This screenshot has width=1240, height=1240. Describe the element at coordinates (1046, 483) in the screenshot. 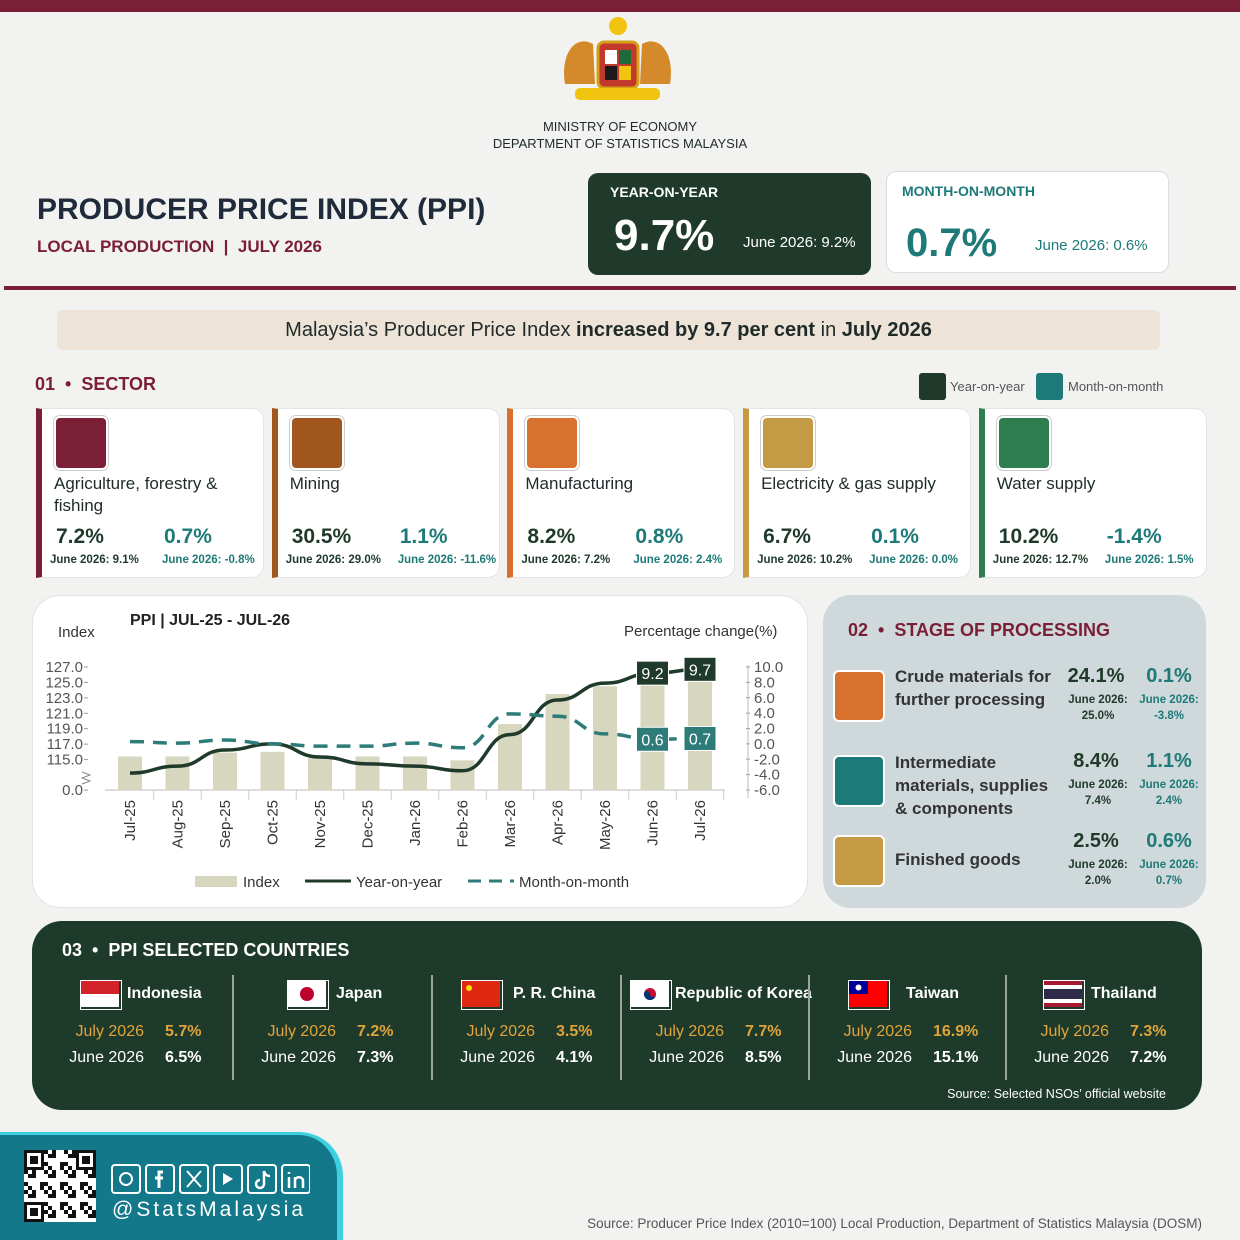

I see `sector-name: Water supply` at that location.